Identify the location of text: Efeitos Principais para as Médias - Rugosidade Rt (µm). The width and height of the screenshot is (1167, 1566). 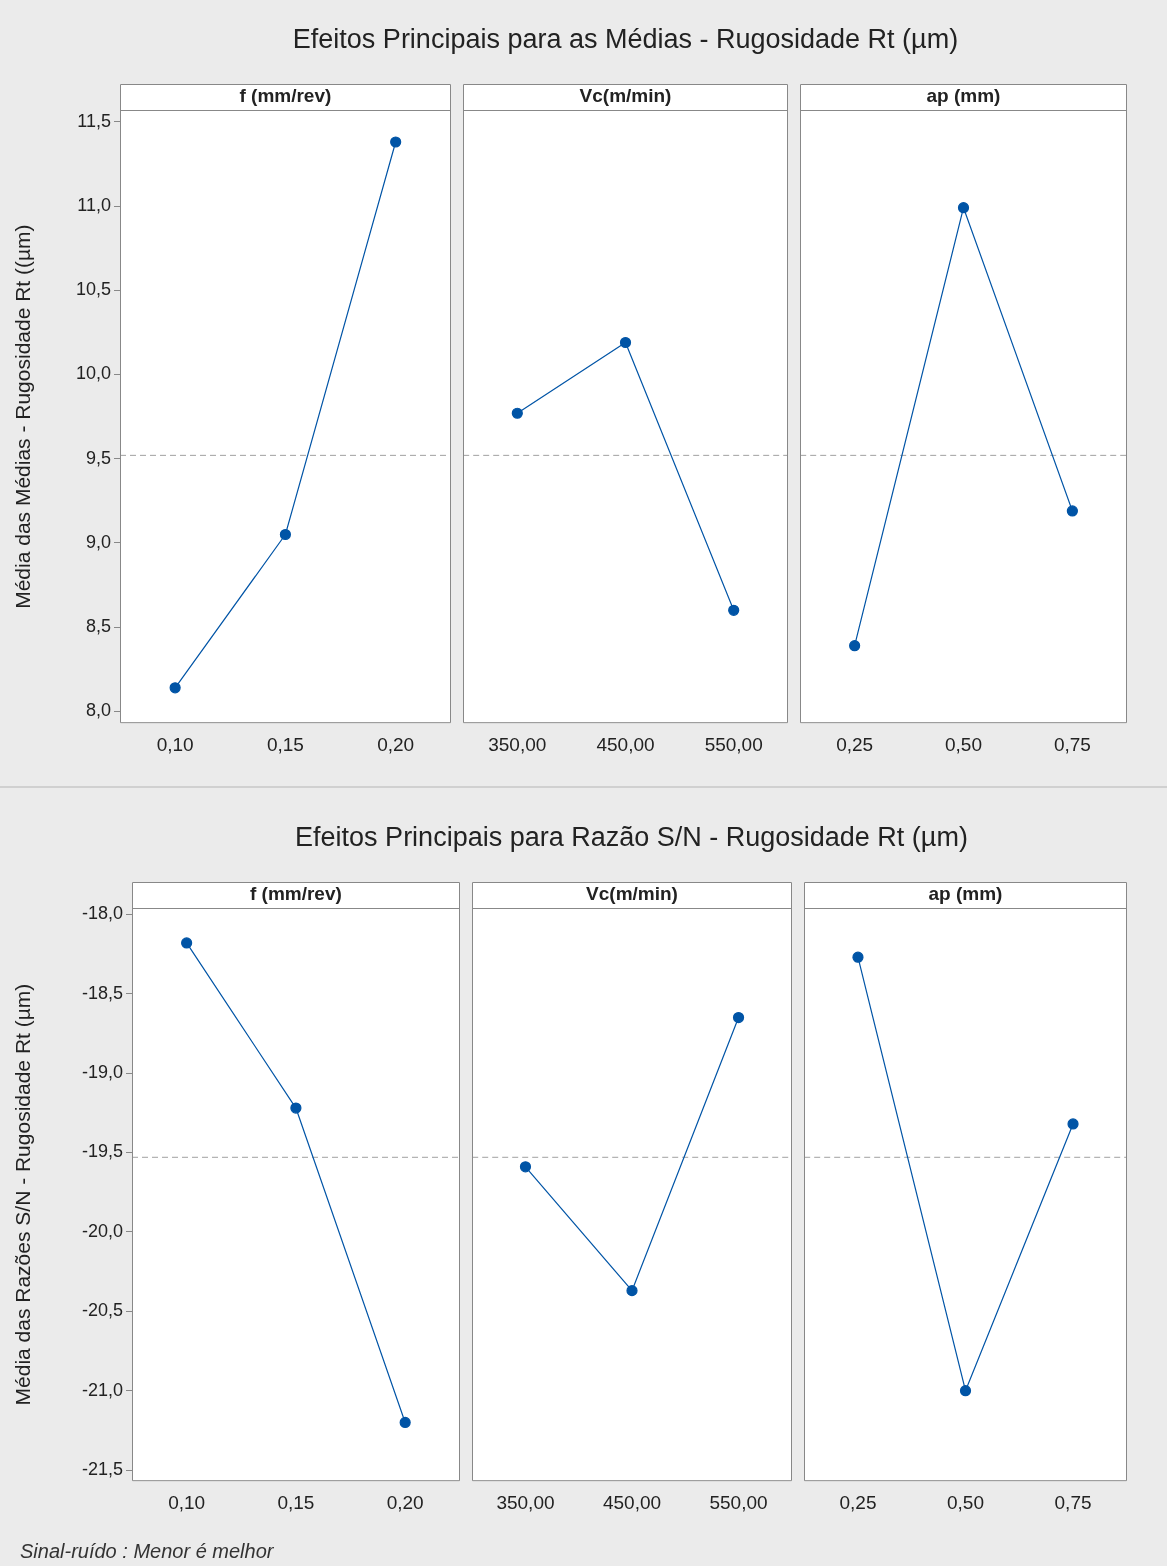
(625, 39).